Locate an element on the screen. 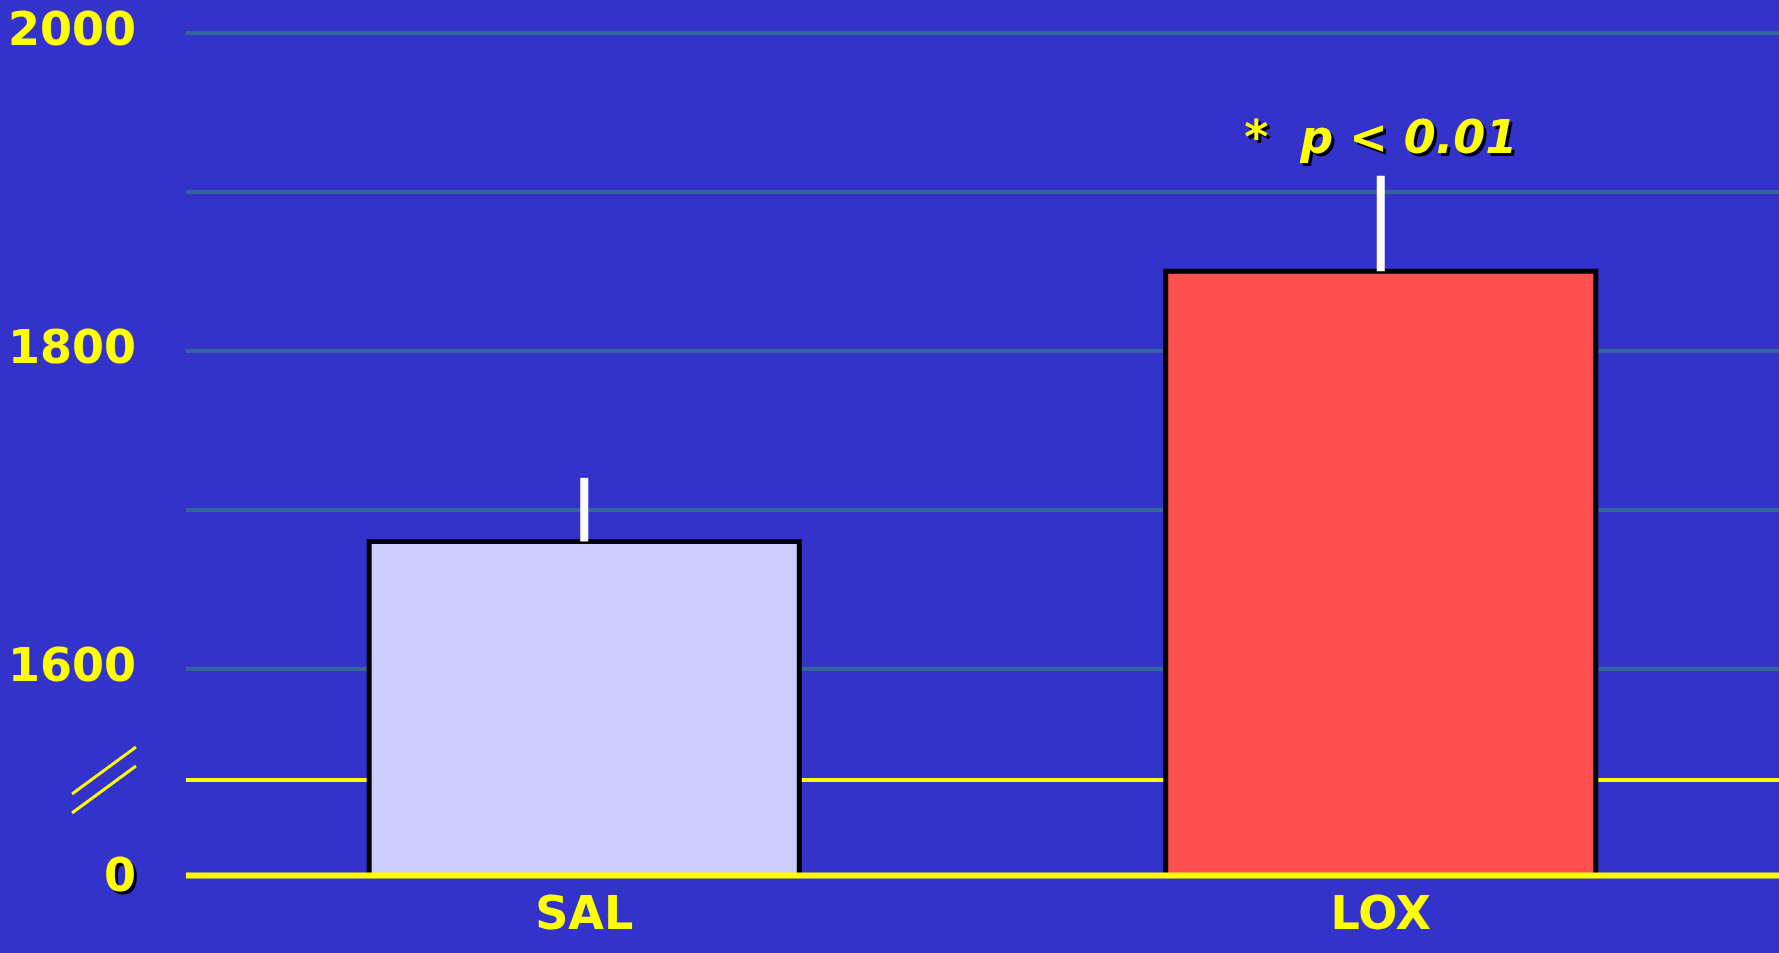 Image resolution: width=1779 pixels, height=953 pixels. y-tick-label: 1600 is located at coordinates (71, 664).